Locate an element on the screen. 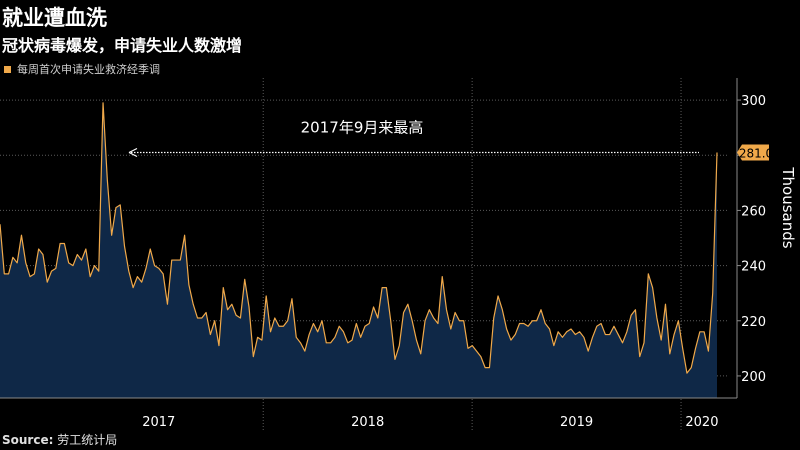 The height and width of the screenshot is (450, 800). annotation-arrowhead is located at coordinates (133, 152).